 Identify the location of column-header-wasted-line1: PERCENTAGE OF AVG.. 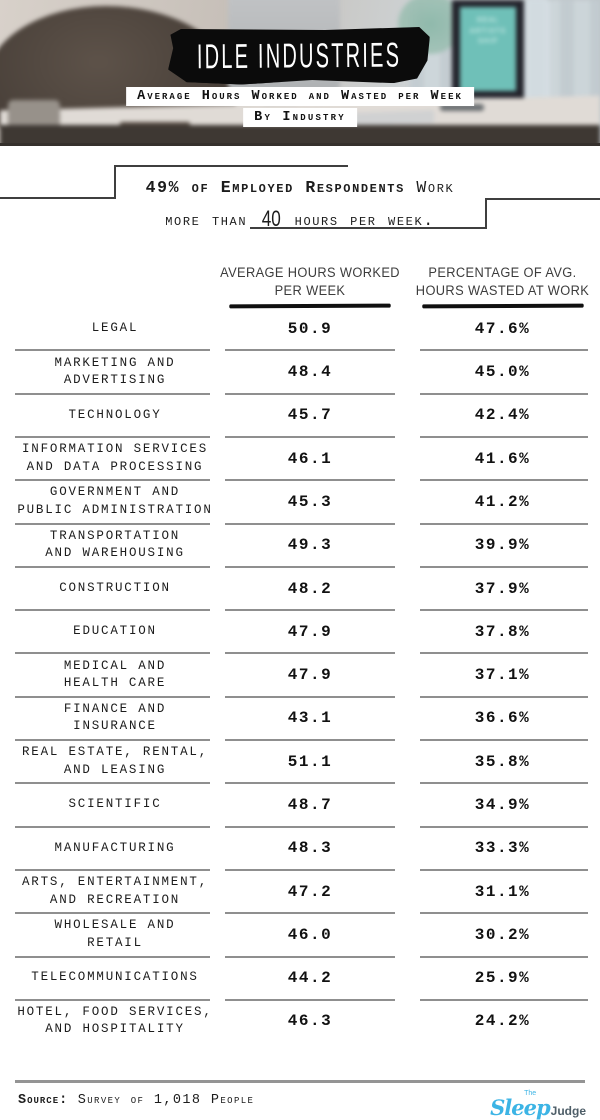
(502, 272).